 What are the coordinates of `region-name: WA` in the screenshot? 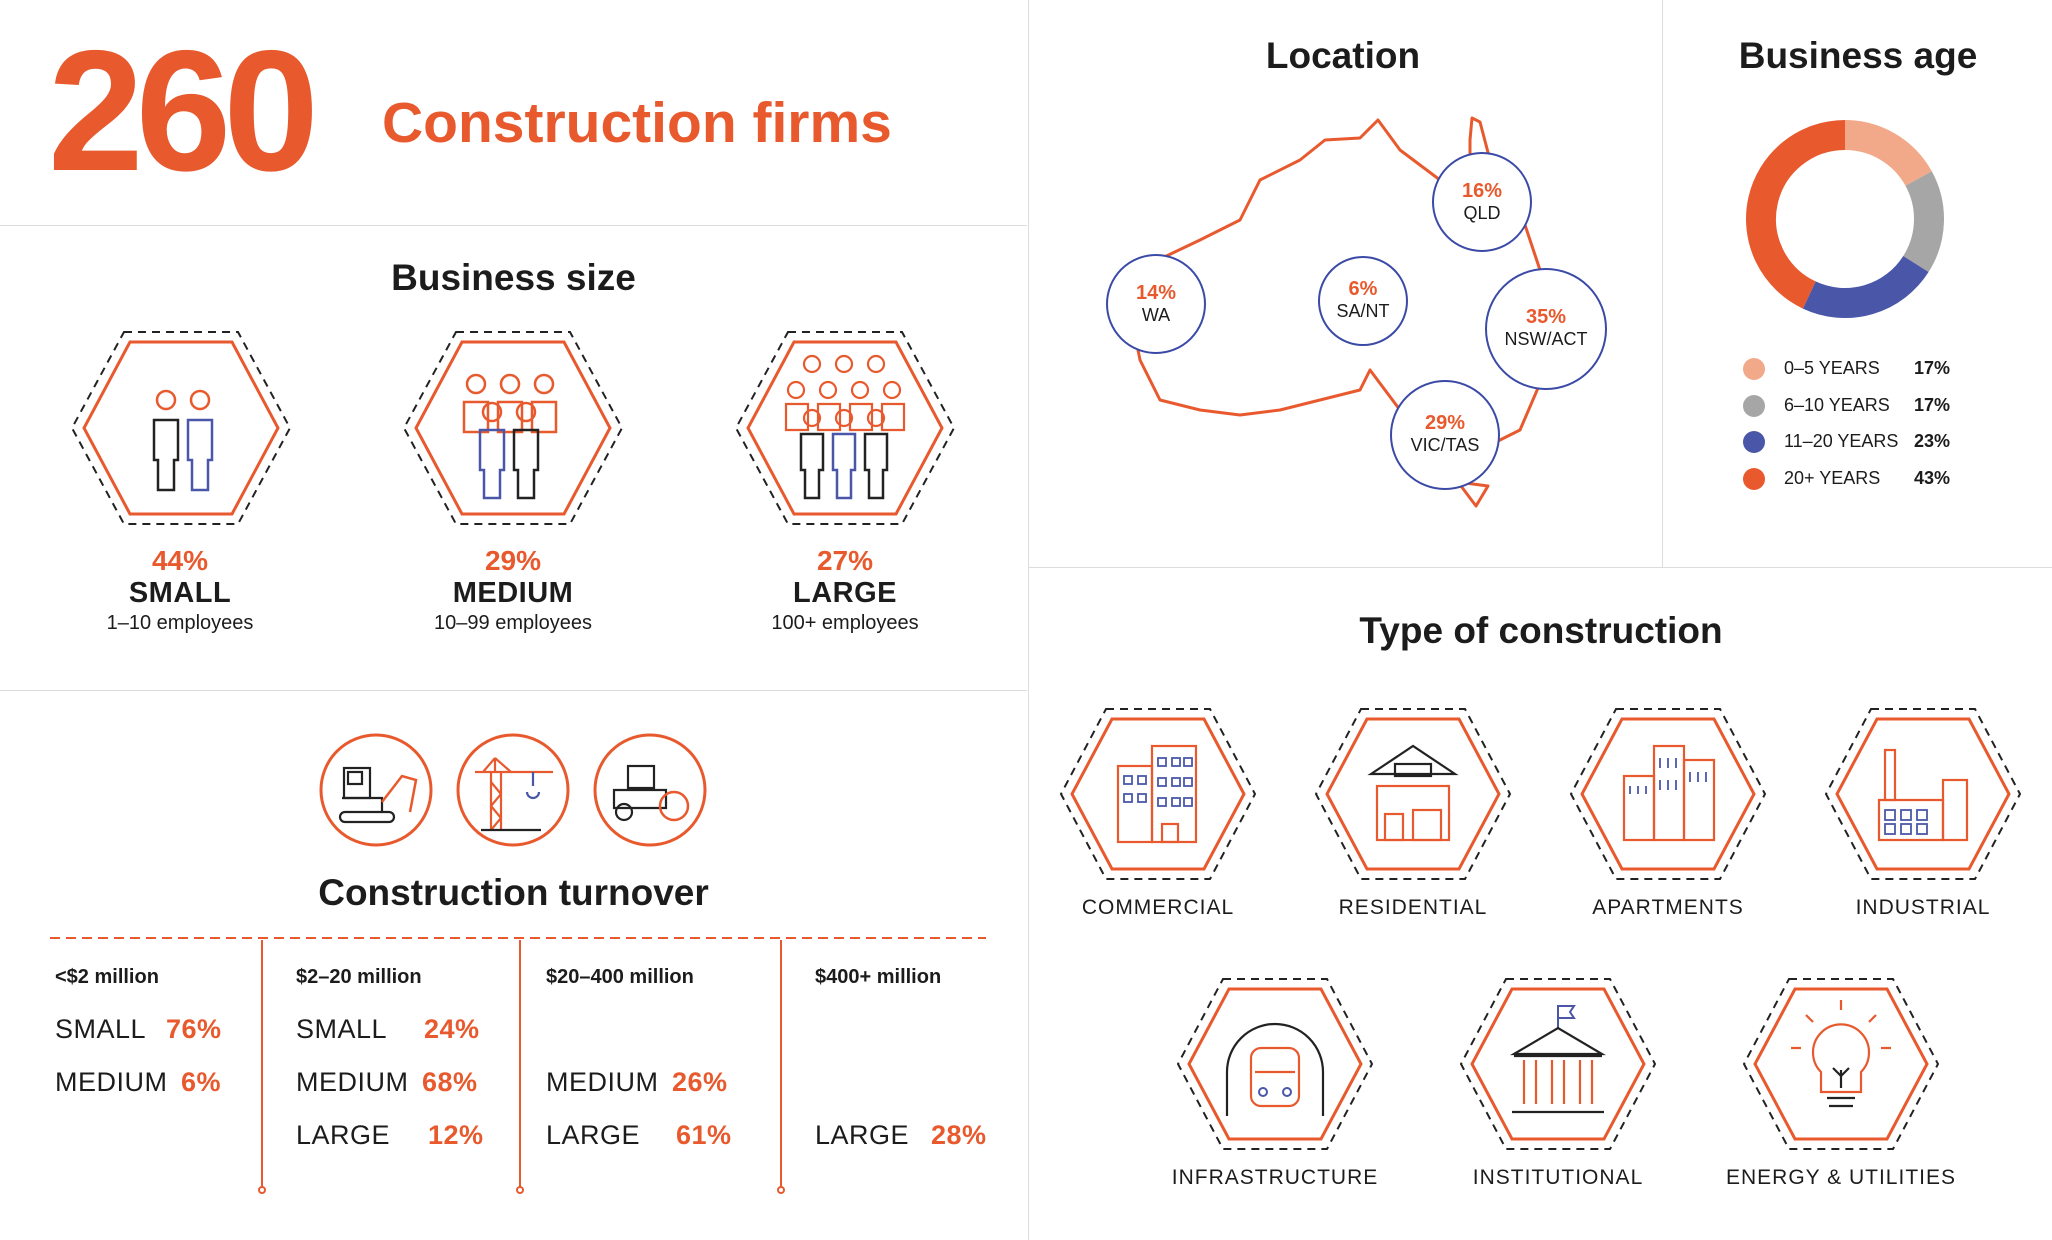 It's located at (1156, 315).